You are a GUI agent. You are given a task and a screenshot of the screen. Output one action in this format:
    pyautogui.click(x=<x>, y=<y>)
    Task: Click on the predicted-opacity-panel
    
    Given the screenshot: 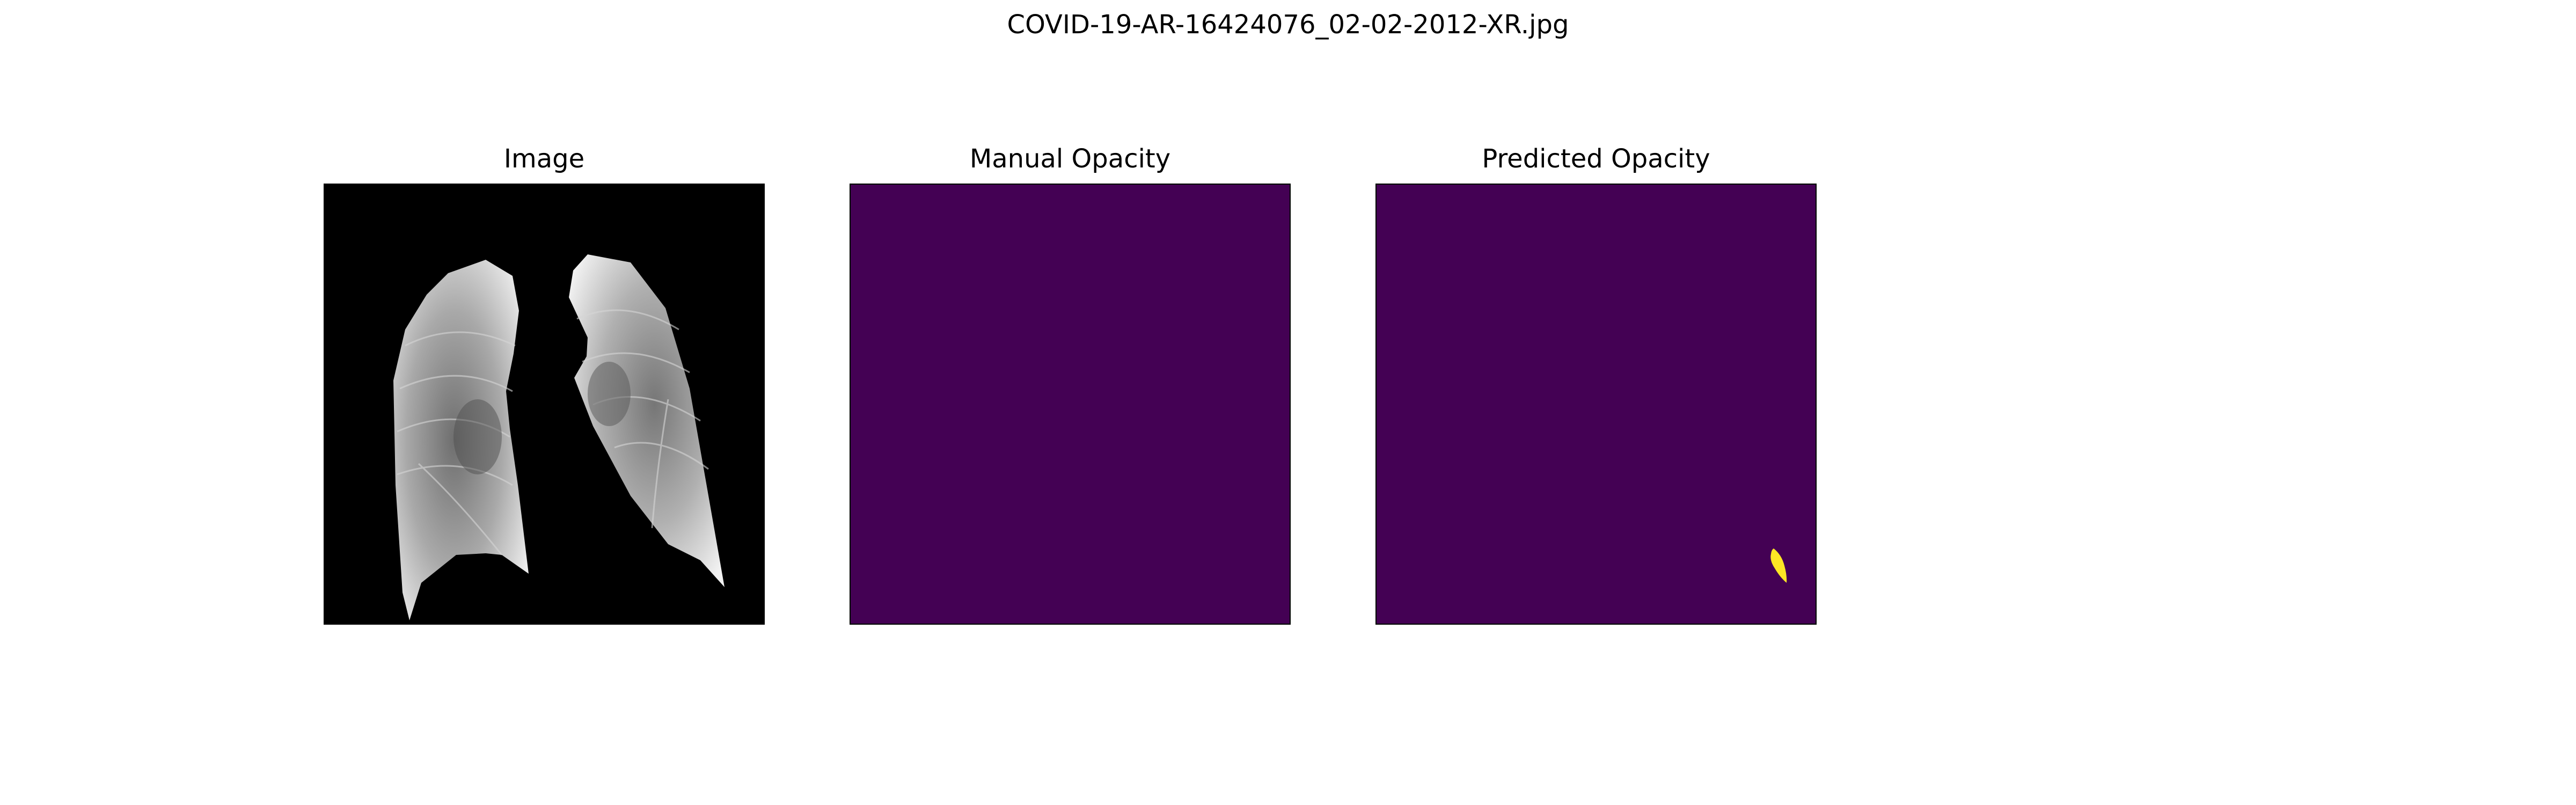 What is the action you would take?
    pyautogui.click(x=1596, y=404)
    